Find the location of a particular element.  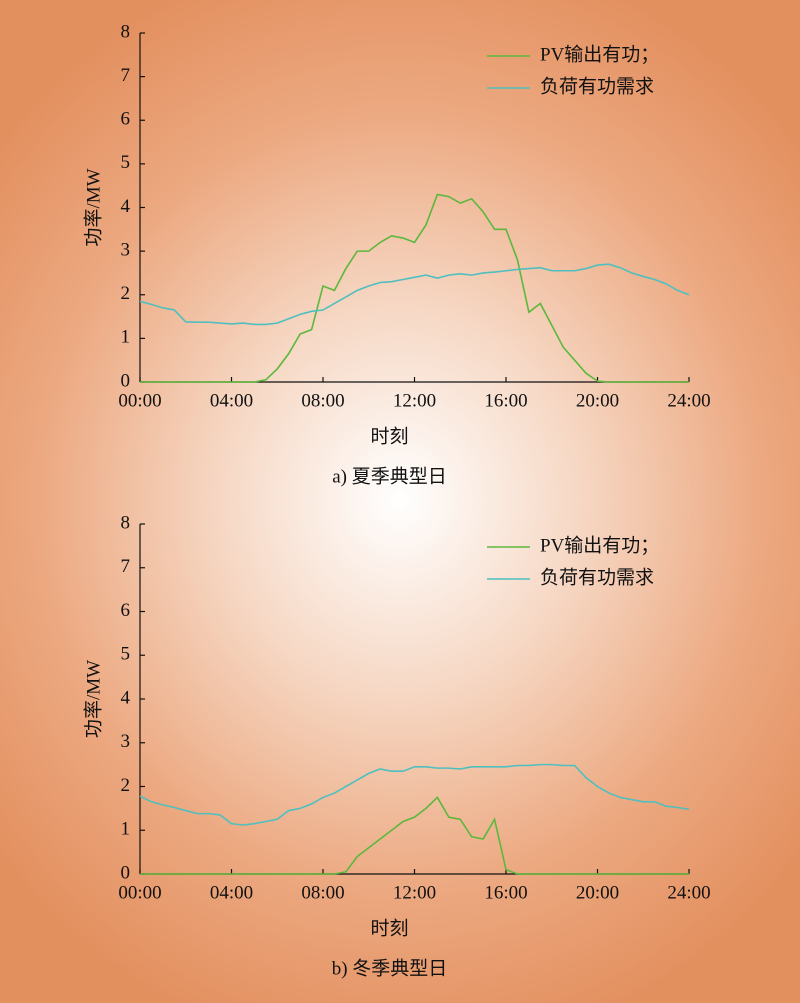

chart-title: b) 冬季典型日 is located at coordinates (390, 968).